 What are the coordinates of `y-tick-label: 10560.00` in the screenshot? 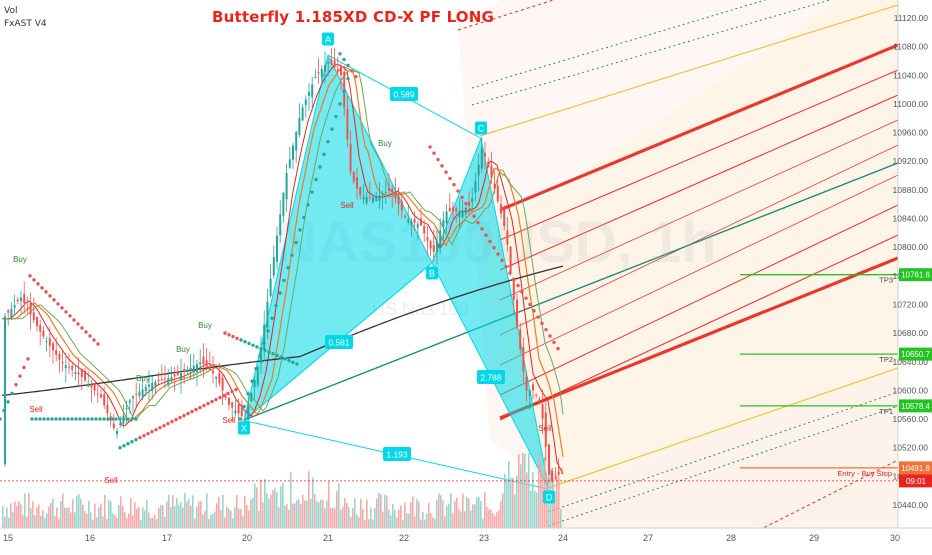 It's located at (911, 419).